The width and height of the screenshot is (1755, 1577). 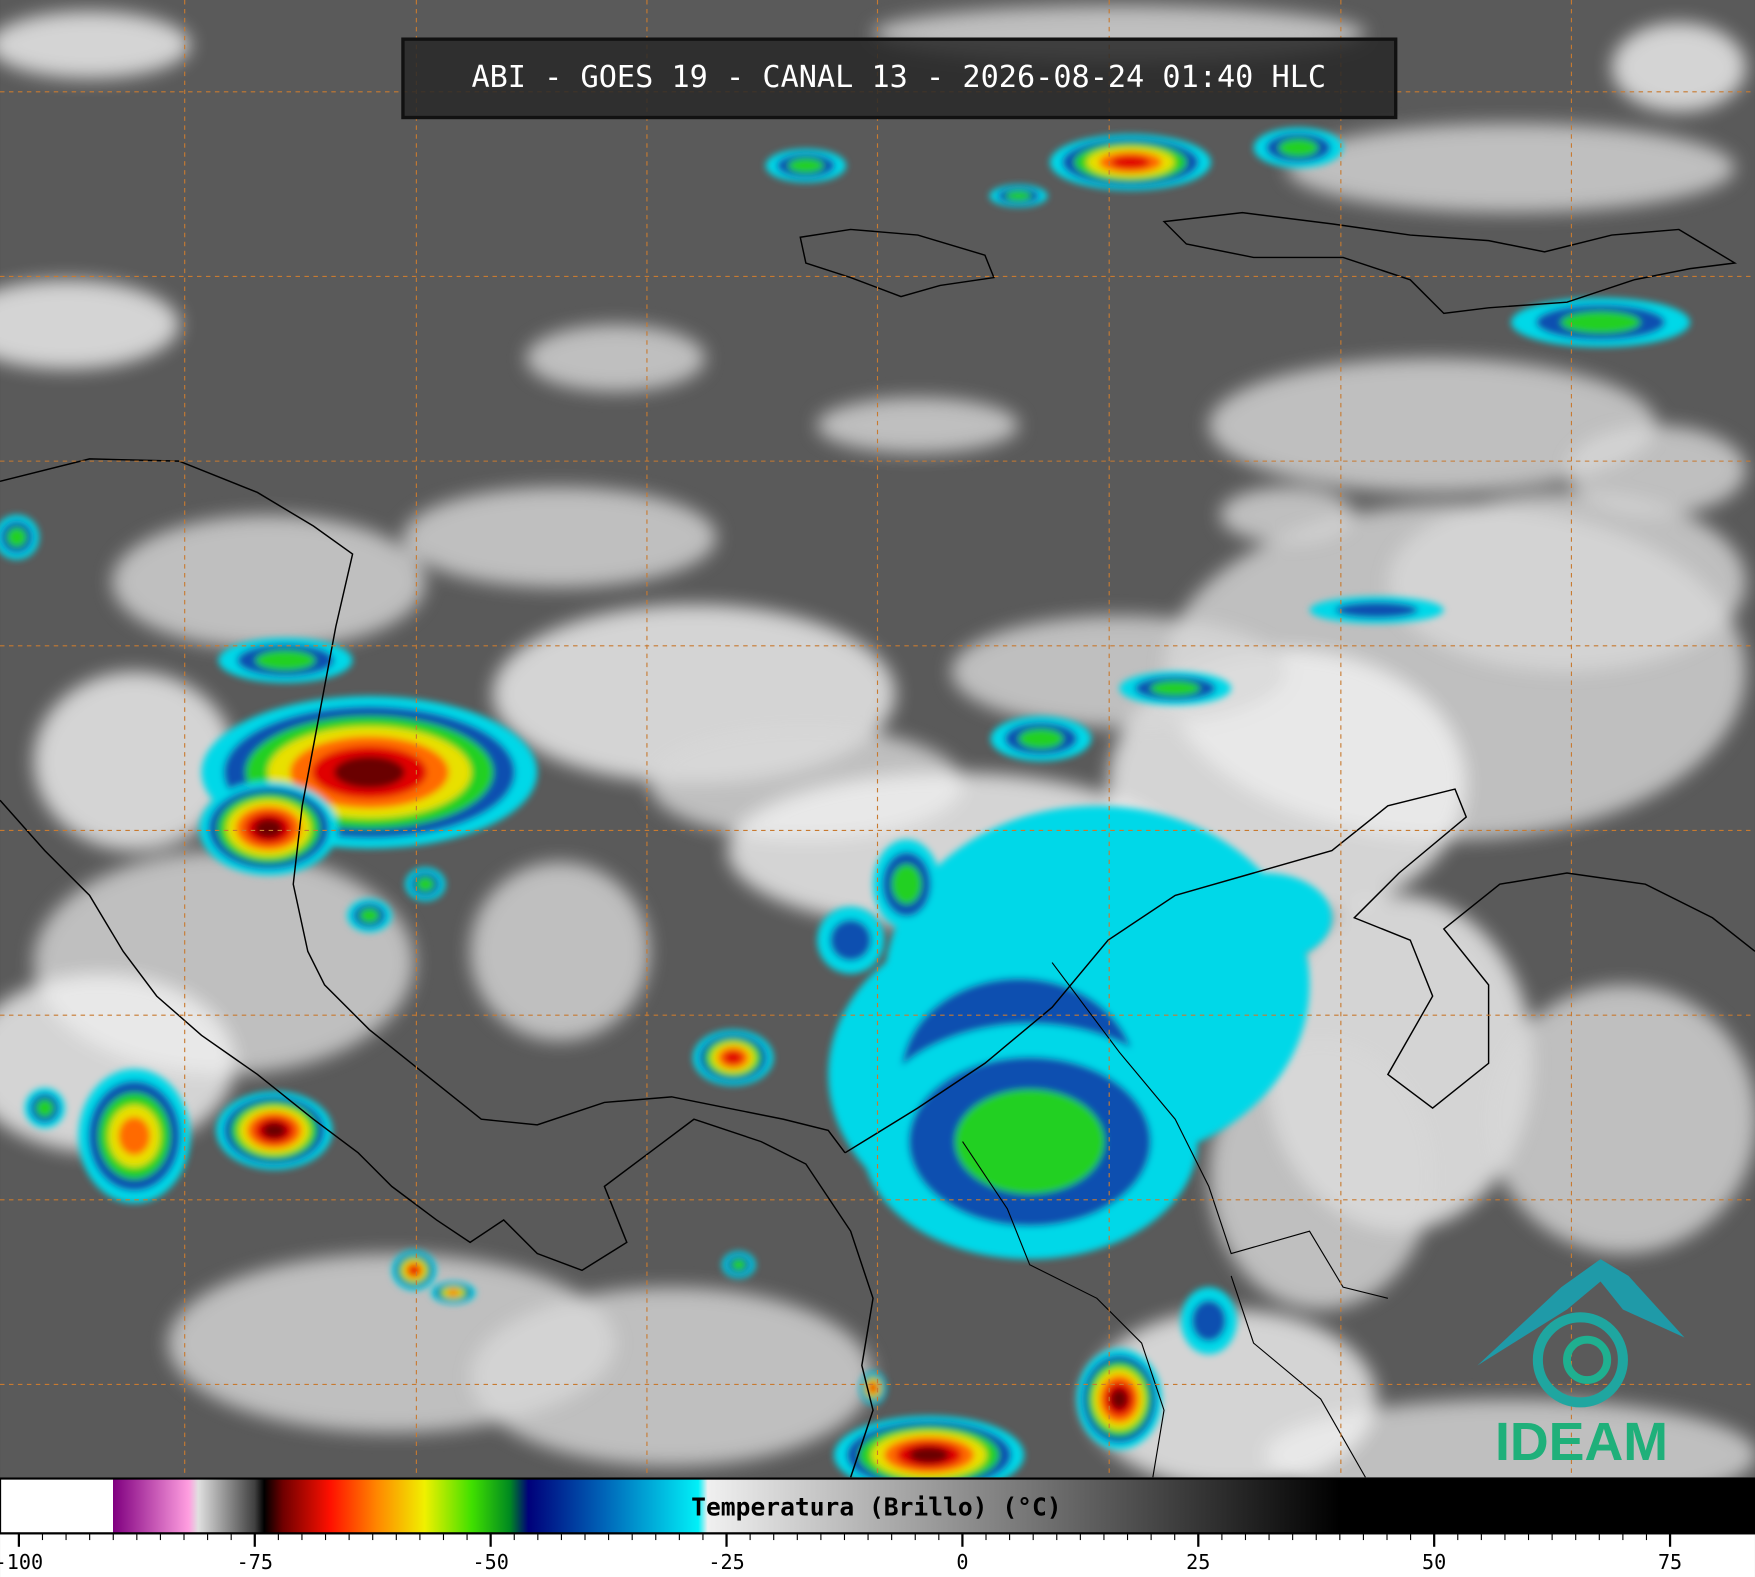 What do you see at coordinates (1581, 1442) in the screenshot?
I see `logo-text: IDEAM` at bounding box center [1581, 1442].